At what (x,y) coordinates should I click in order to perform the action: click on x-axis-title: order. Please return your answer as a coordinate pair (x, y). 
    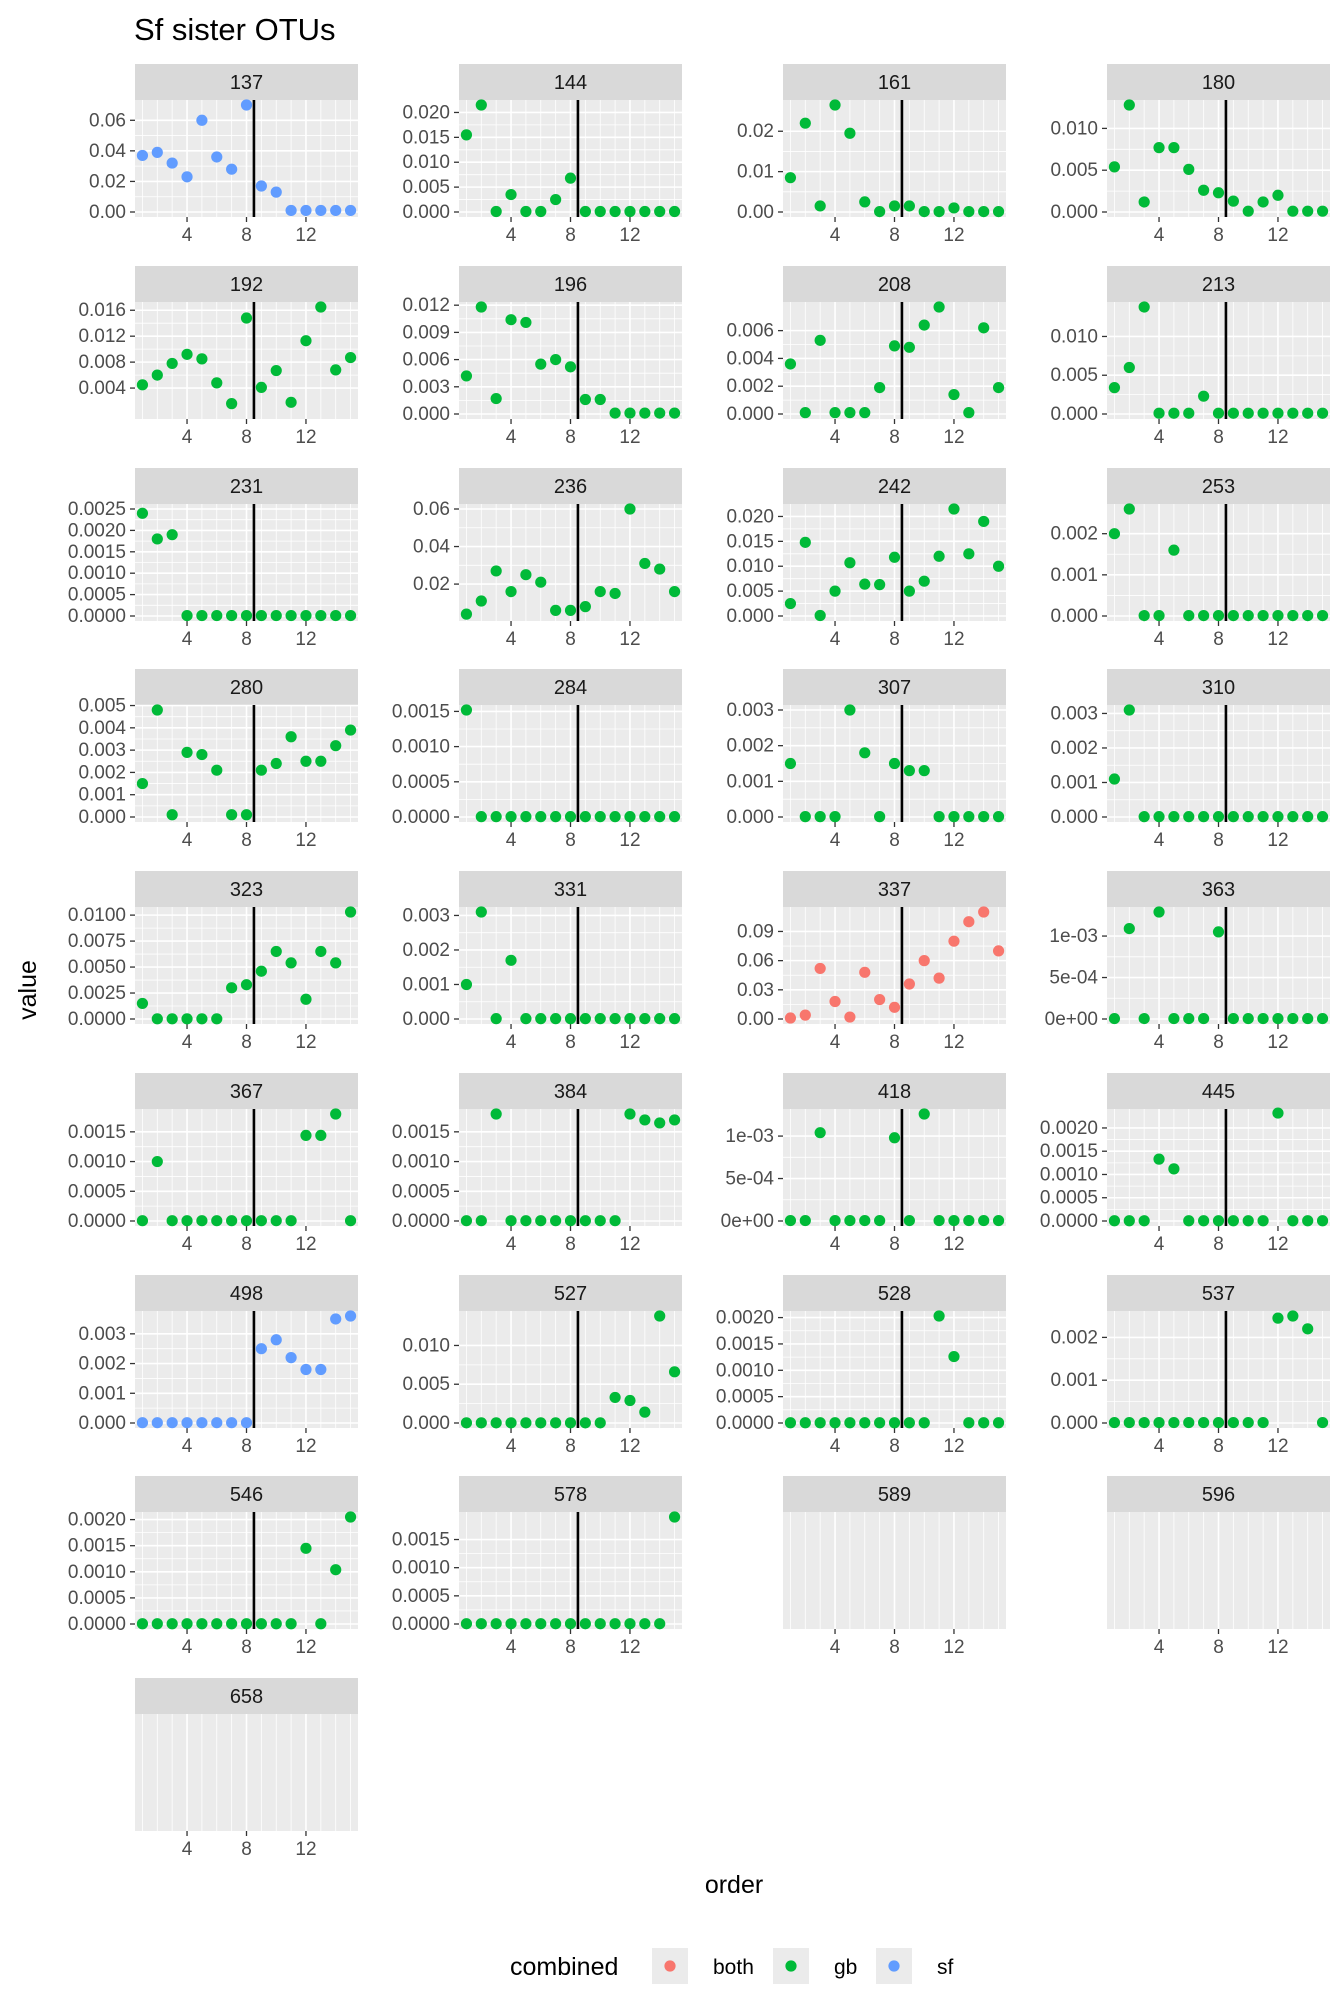
    Looking at the image, I should click on (734, 1885).